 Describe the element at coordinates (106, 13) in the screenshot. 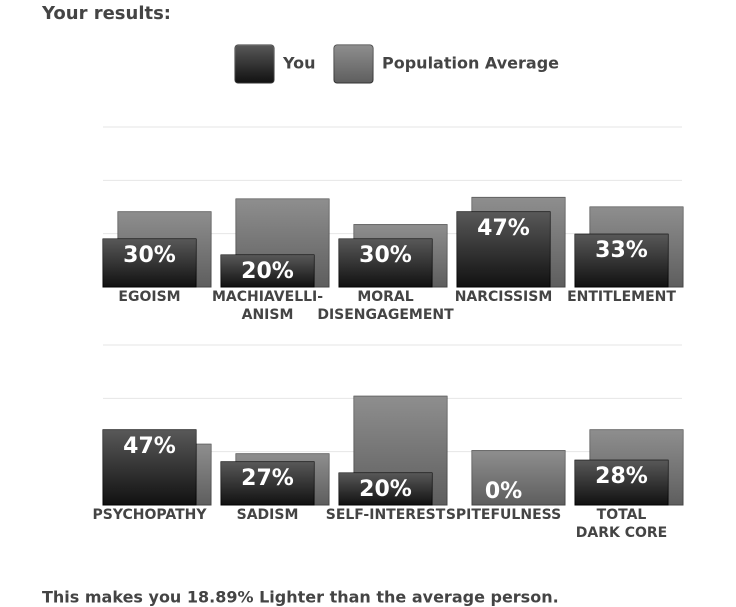

I see `page-title: Your results:` at that location.